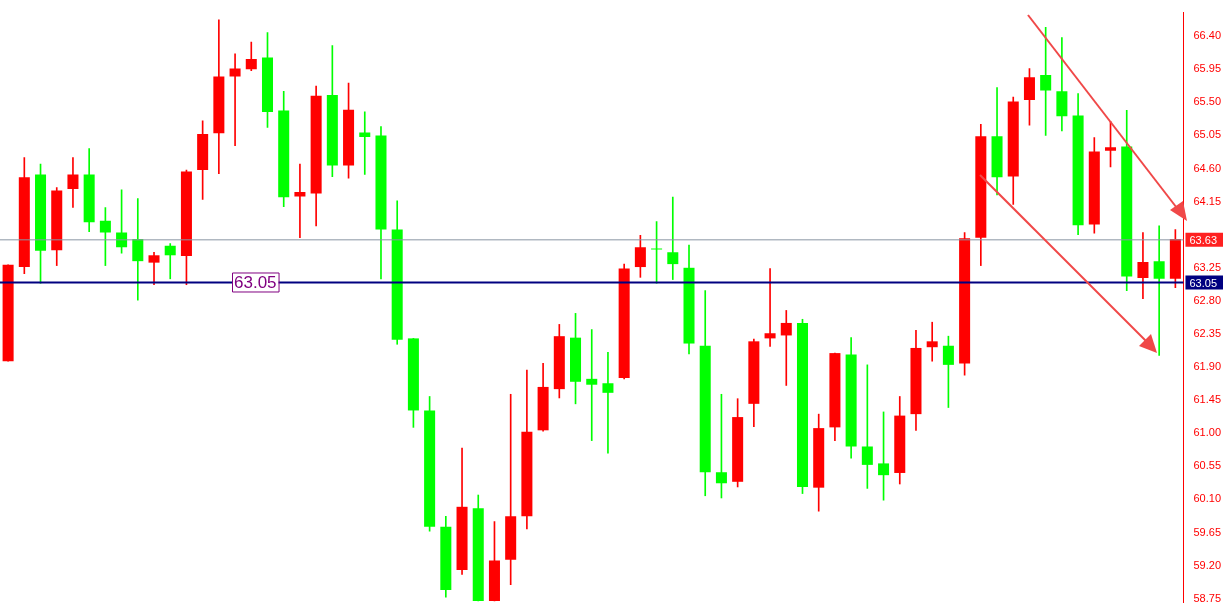 The width and height of the screenshot is (1231, 615). Describe the element at coordinates (1207, 399) in the screenshot. I see `y-tick-label: 61.45` at that location.